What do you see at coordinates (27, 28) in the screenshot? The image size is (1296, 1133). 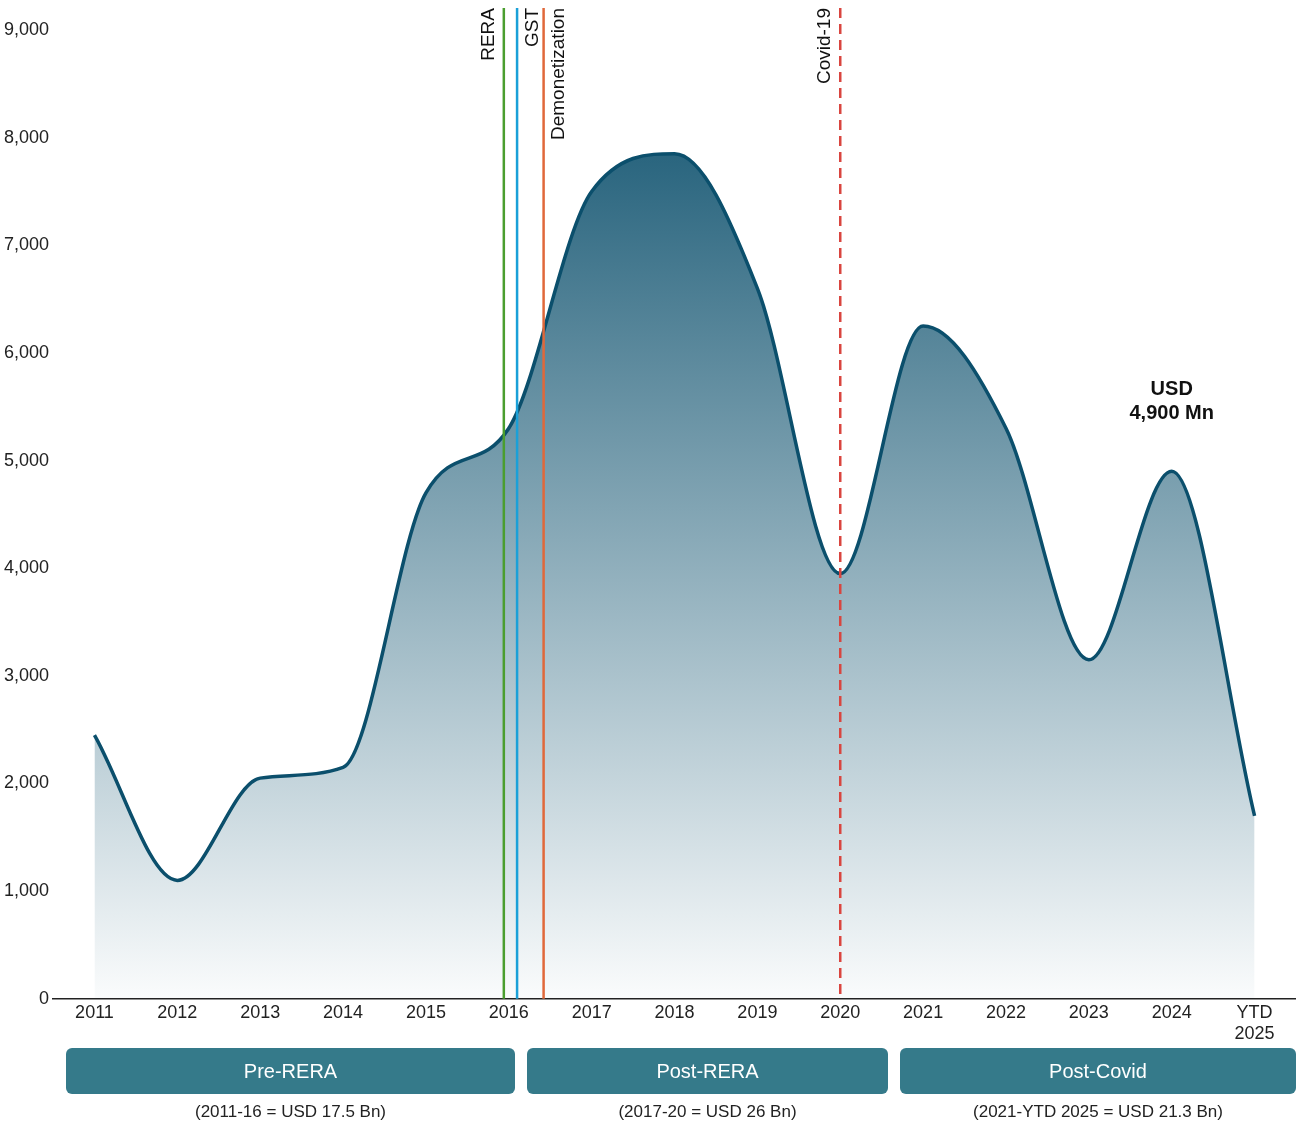 I see `y-tick-label: 9,000` at bounding box center [27, 28].